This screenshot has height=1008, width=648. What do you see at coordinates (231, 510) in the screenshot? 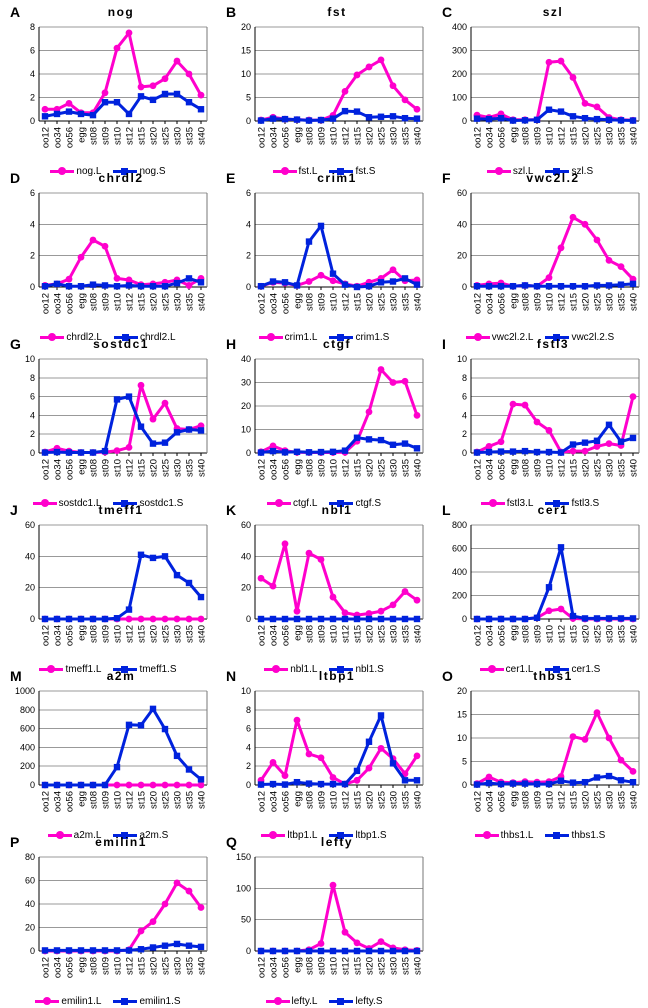
I see `panel-letter: K` at bounding box center [231, 510].